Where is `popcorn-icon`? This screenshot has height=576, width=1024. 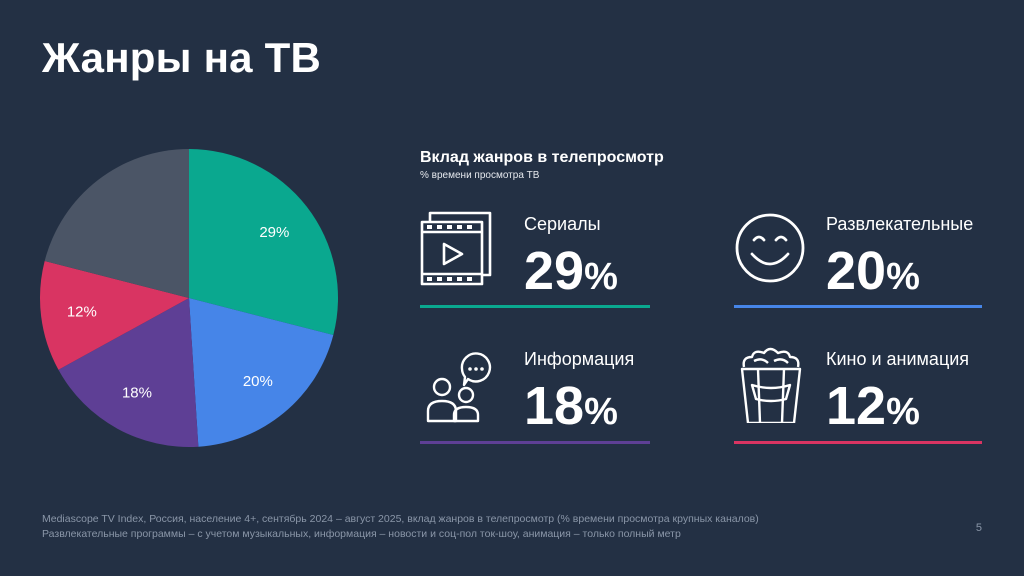 popcorn-icon is located at coordinates (771, 385).